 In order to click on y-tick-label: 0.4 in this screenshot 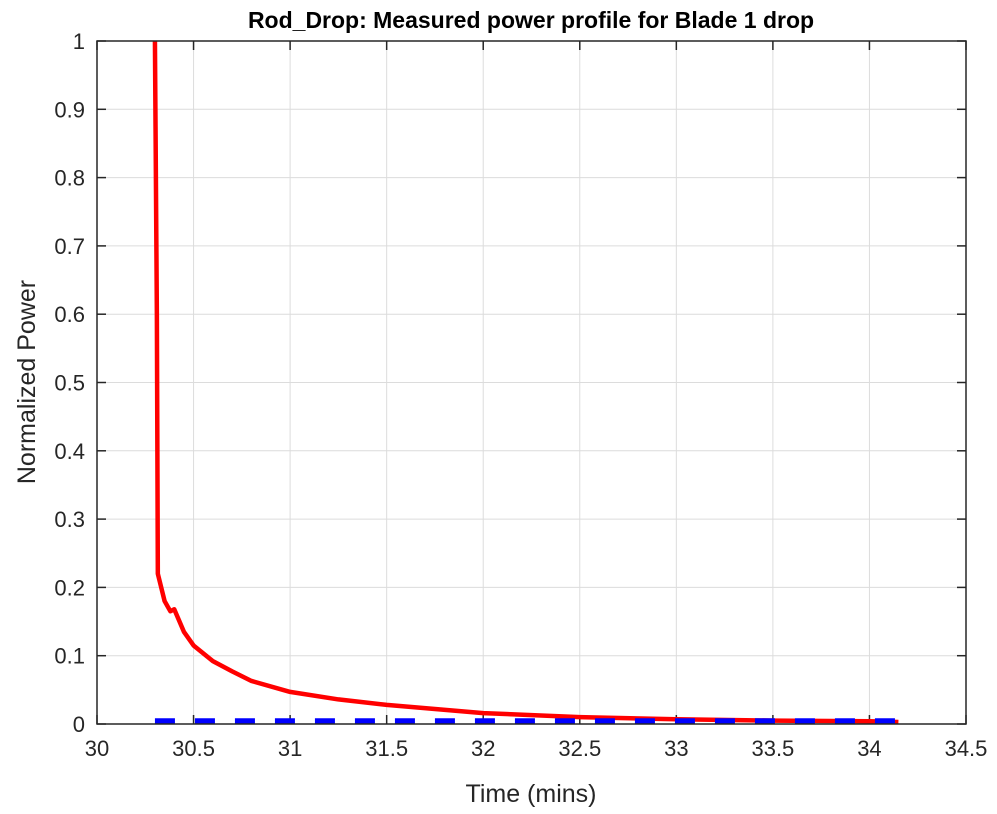, I will do `click(69, 451)`.